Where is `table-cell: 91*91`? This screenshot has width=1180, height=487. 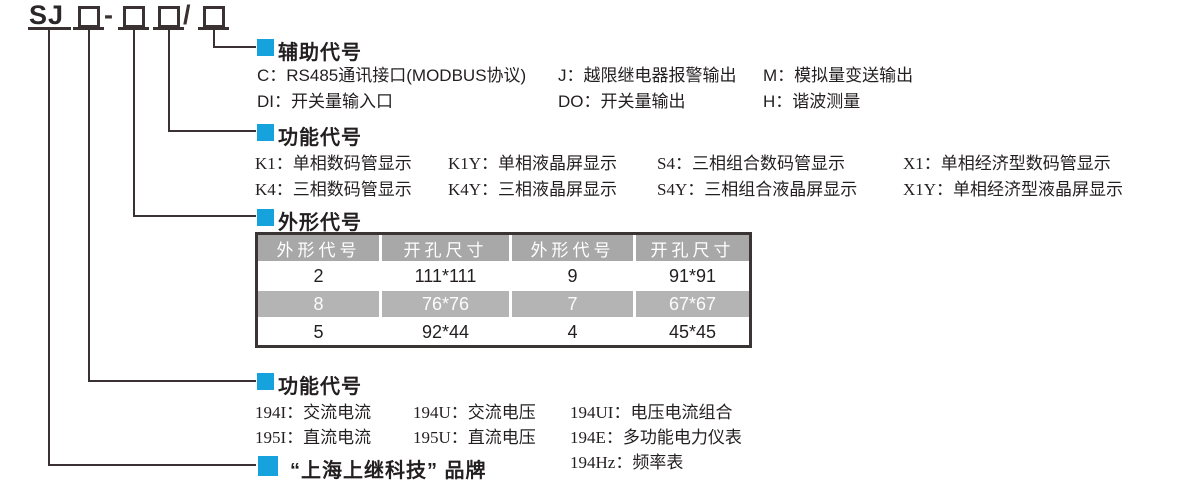
table-cell: 91*91 is located at coordinates (692, 276).